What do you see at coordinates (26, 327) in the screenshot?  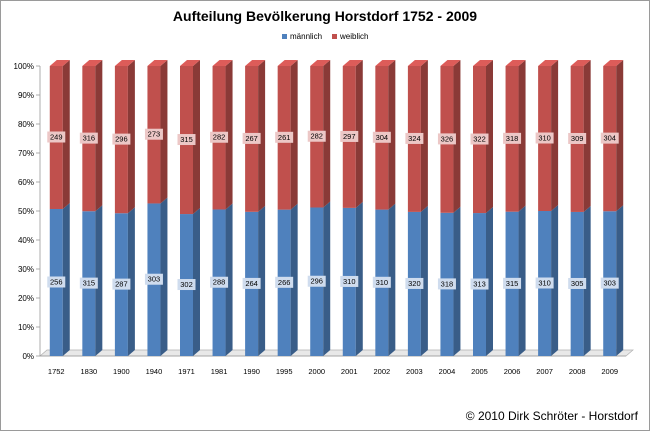 I see `y-tick-label: 10%` at bounding box center [26, 327].